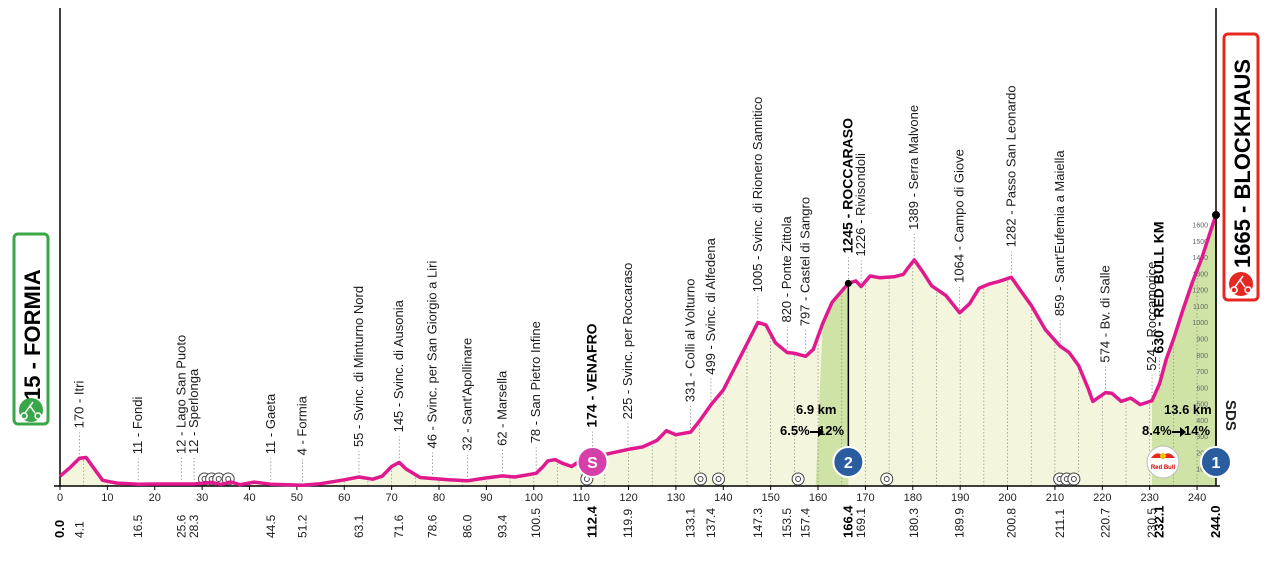  Describe the element at coordinates (79, 529) in the screenshot. I see `waypoint-km: 4.1` at that location.